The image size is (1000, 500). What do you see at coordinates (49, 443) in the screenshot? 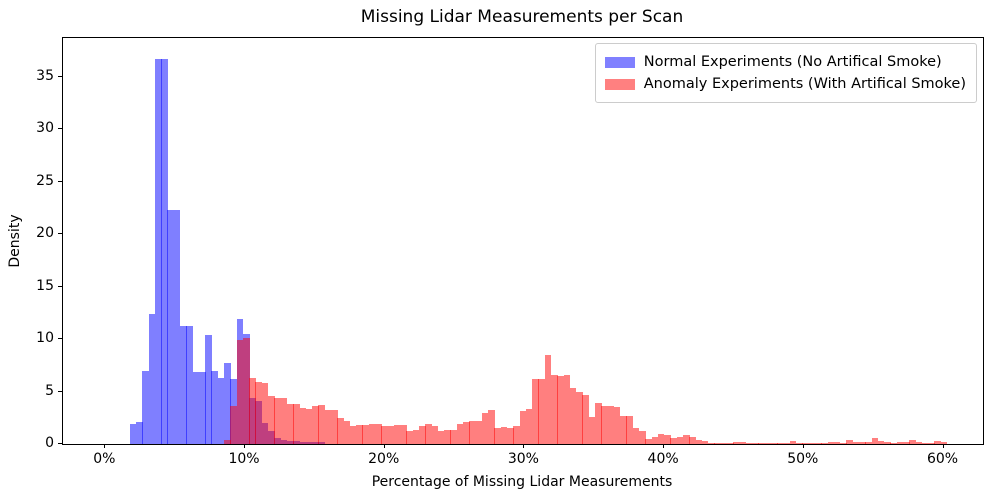
I see `y-tick-label: 0` at bounding box center [49, 443].